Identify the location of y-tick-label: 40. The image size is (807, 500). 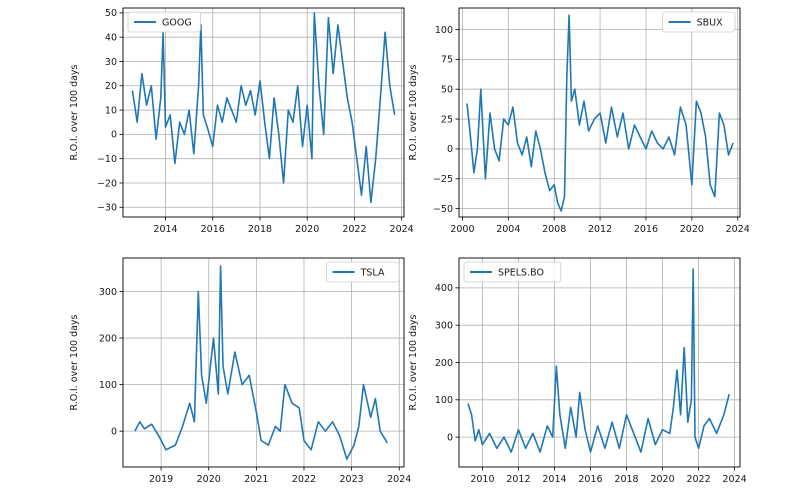
(111, 37).